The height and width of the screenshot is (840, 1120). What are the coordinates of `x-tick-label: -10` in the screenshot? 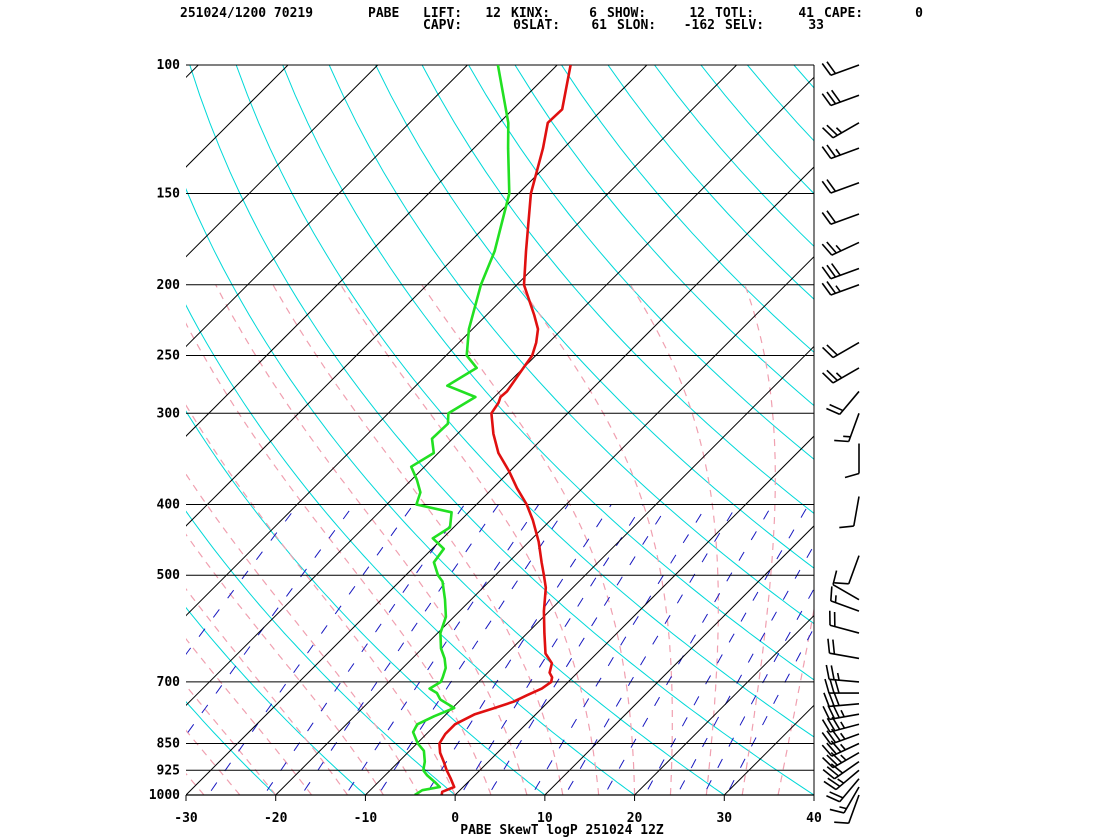 It's located at (366, 818).